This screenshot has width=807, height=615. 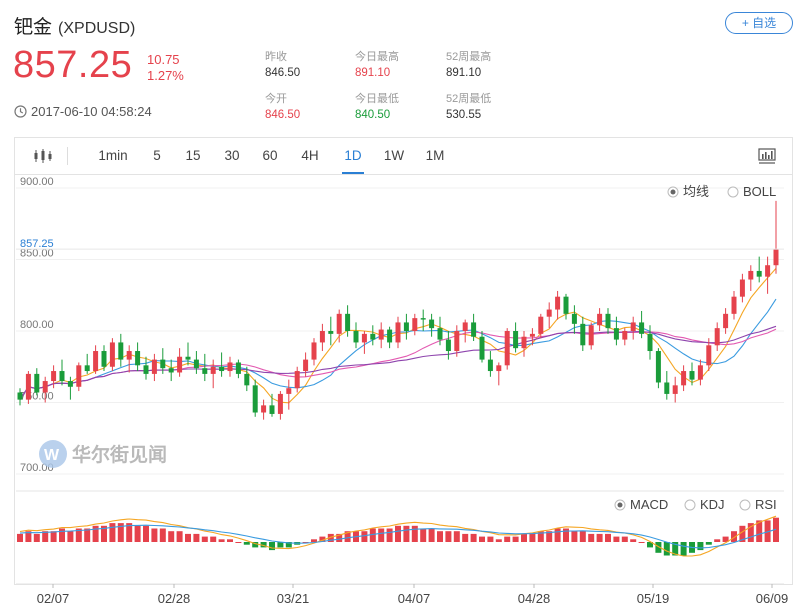 What do you see at coordinates (353, 156) in the screenshot?
I see `period-tab: 1D` at bounding box center [353, 156].